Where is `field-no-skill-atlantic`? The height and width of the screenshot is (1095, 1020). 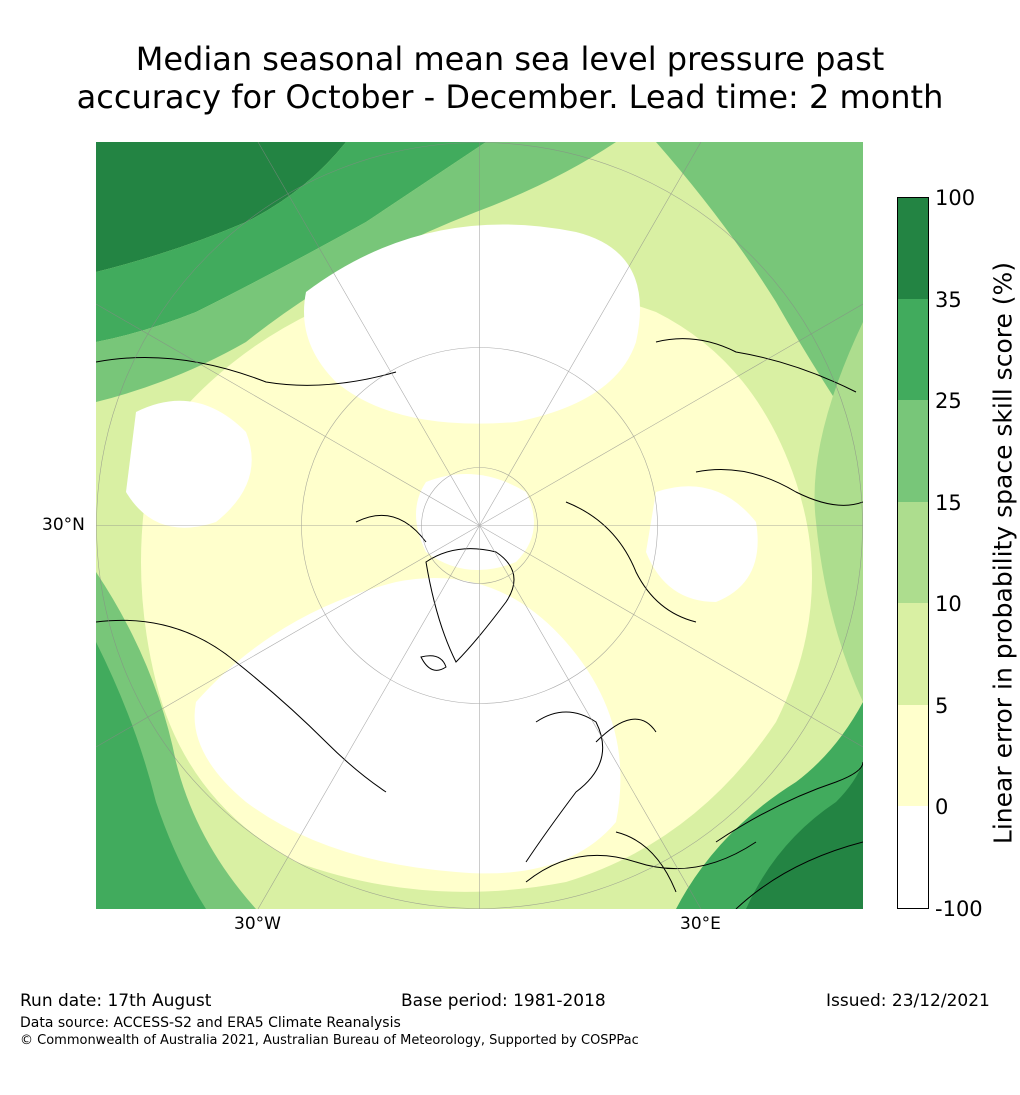 field-no-skill-atlantic is located at coordinates (407, 726).